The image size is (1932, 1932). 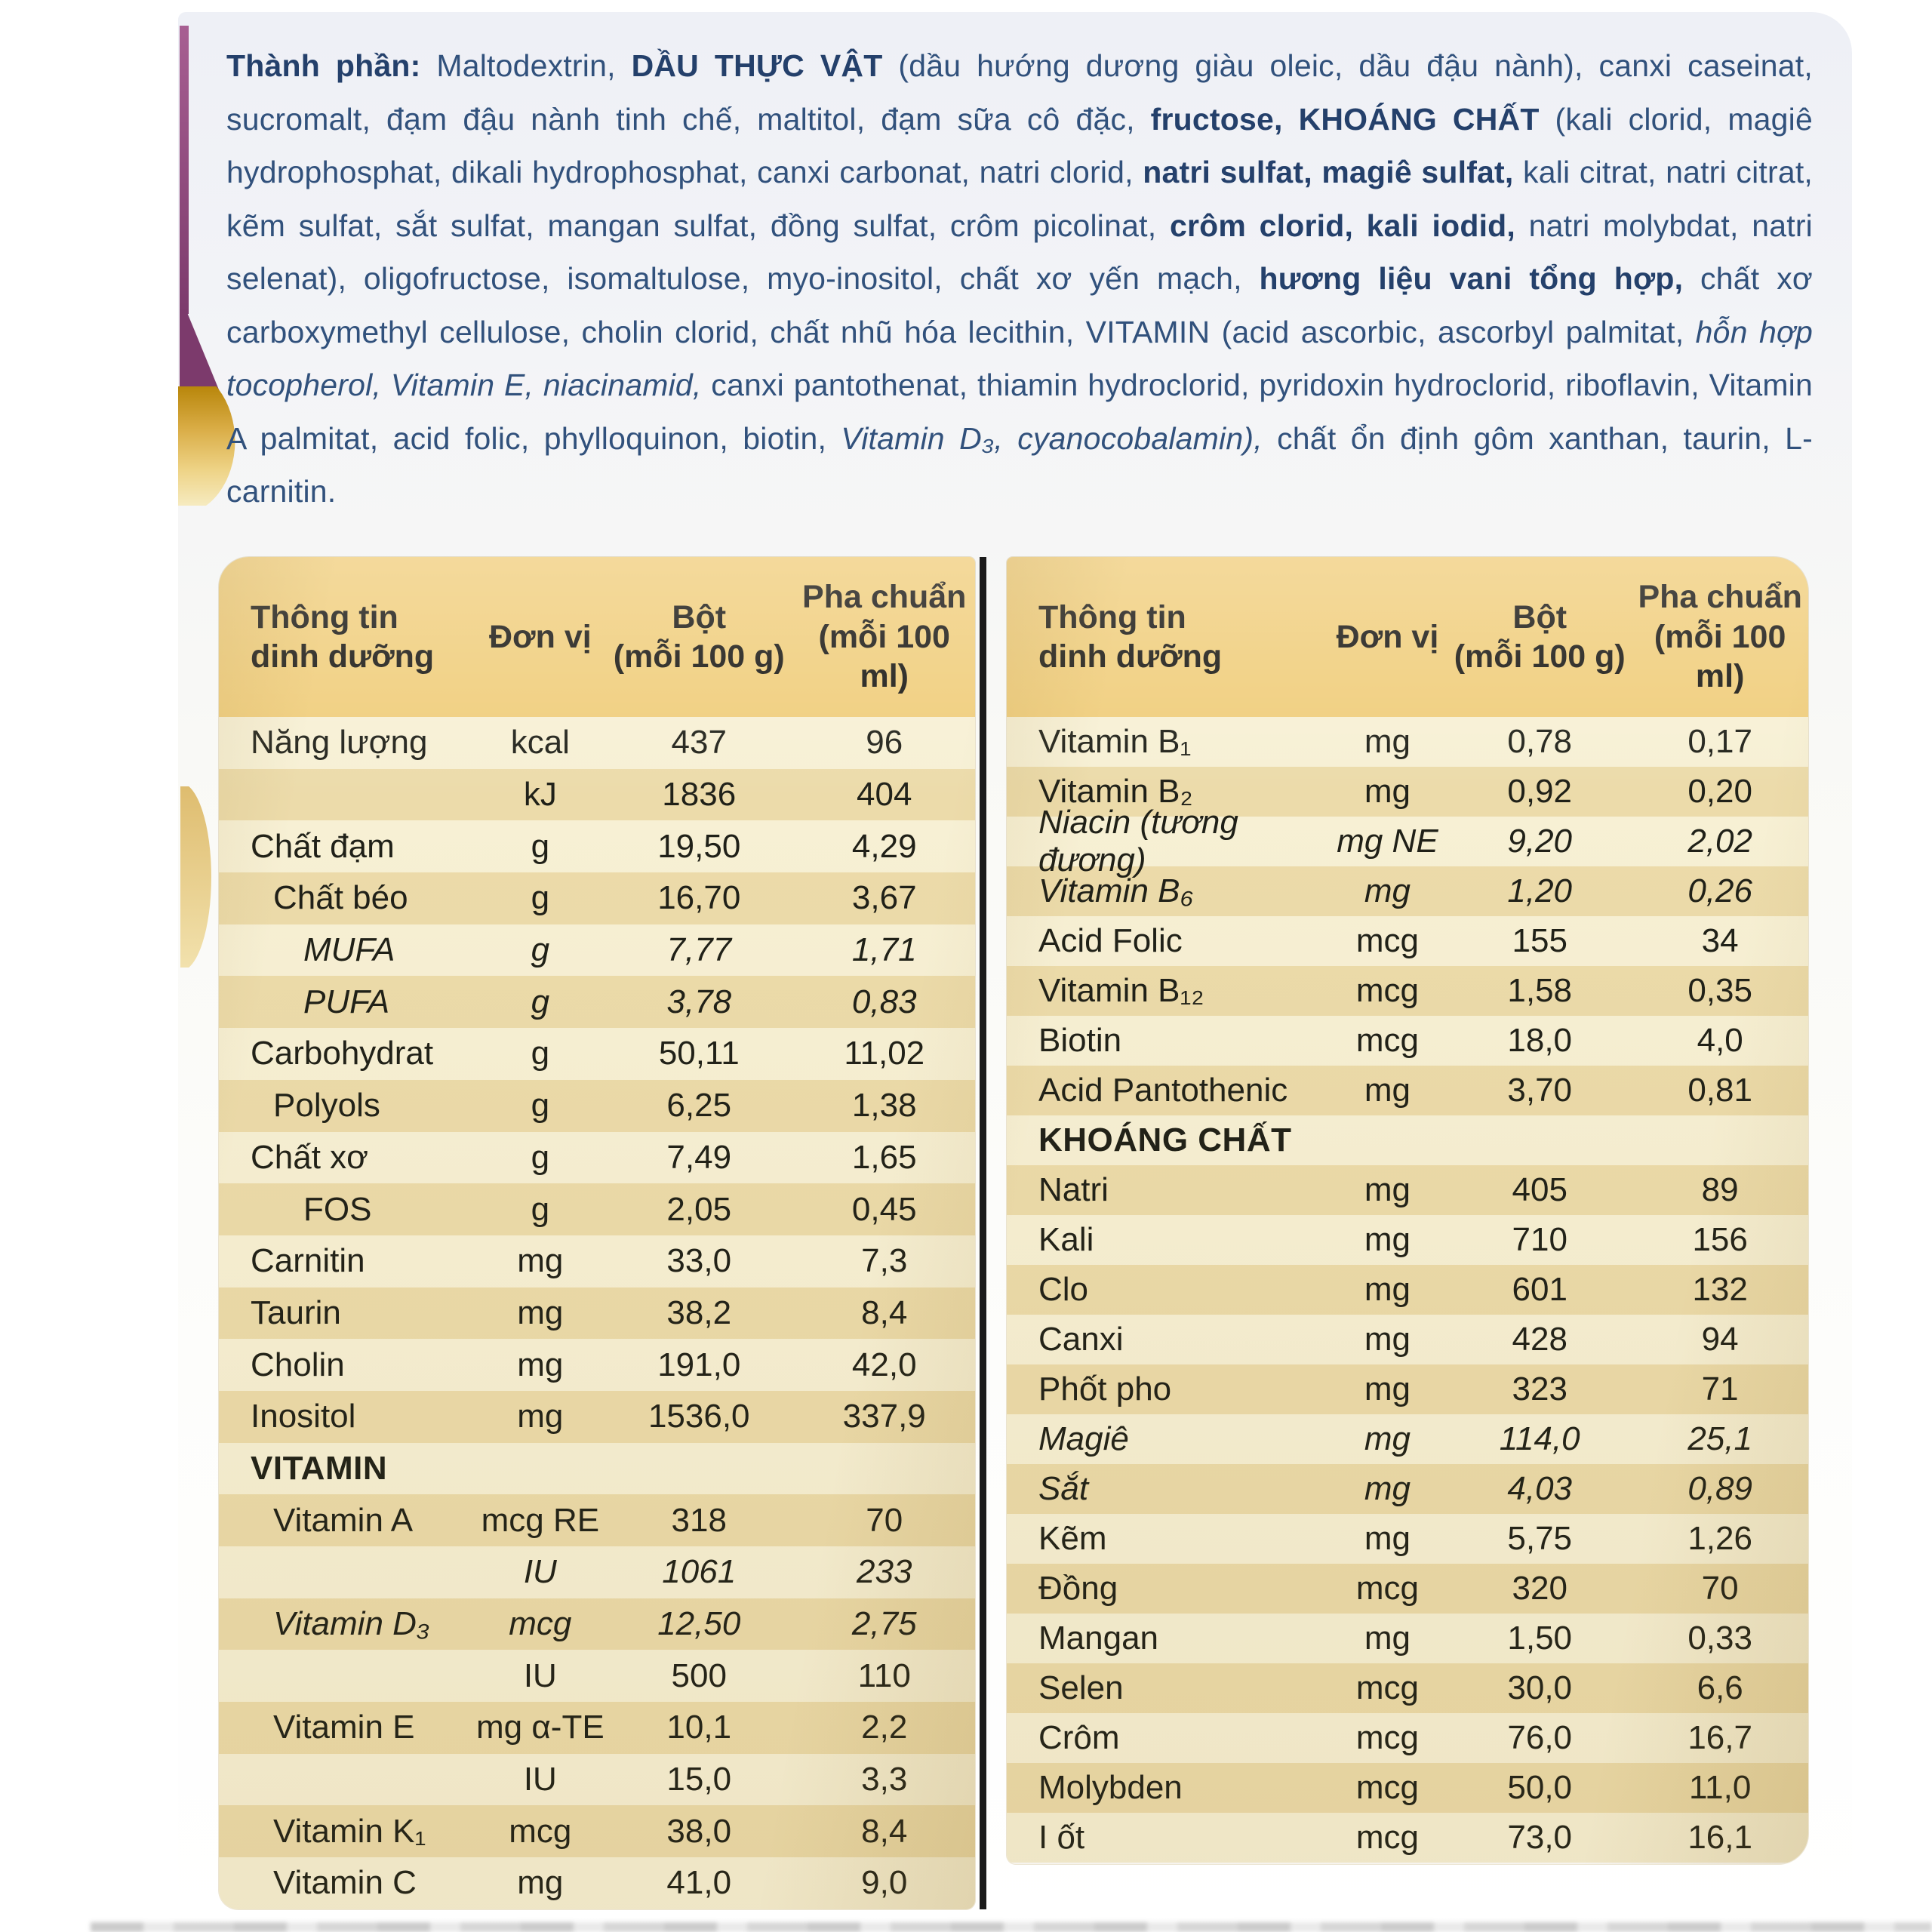 I want to click on per-100g-value: 155, so click(x=1539, y=940).